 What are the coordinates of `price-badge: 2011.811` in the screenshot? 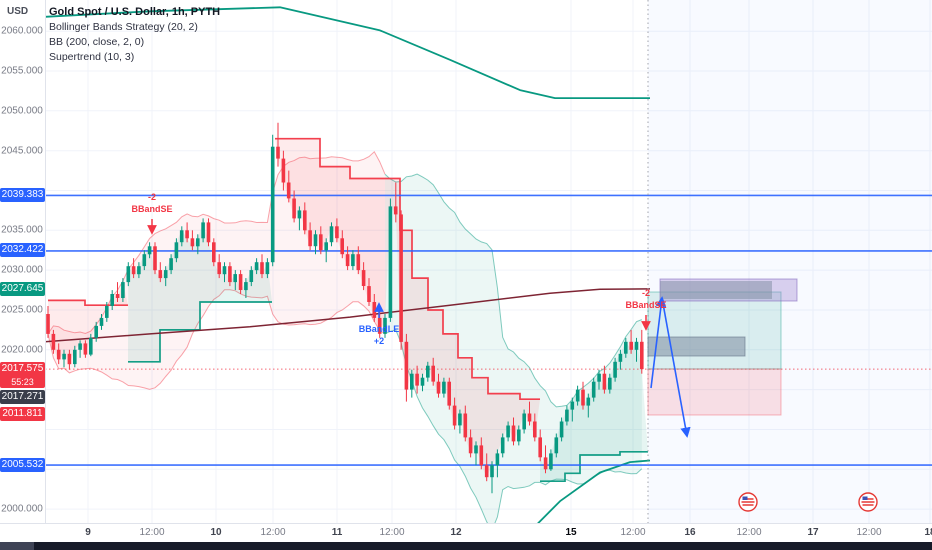 It's located at (22, 414).